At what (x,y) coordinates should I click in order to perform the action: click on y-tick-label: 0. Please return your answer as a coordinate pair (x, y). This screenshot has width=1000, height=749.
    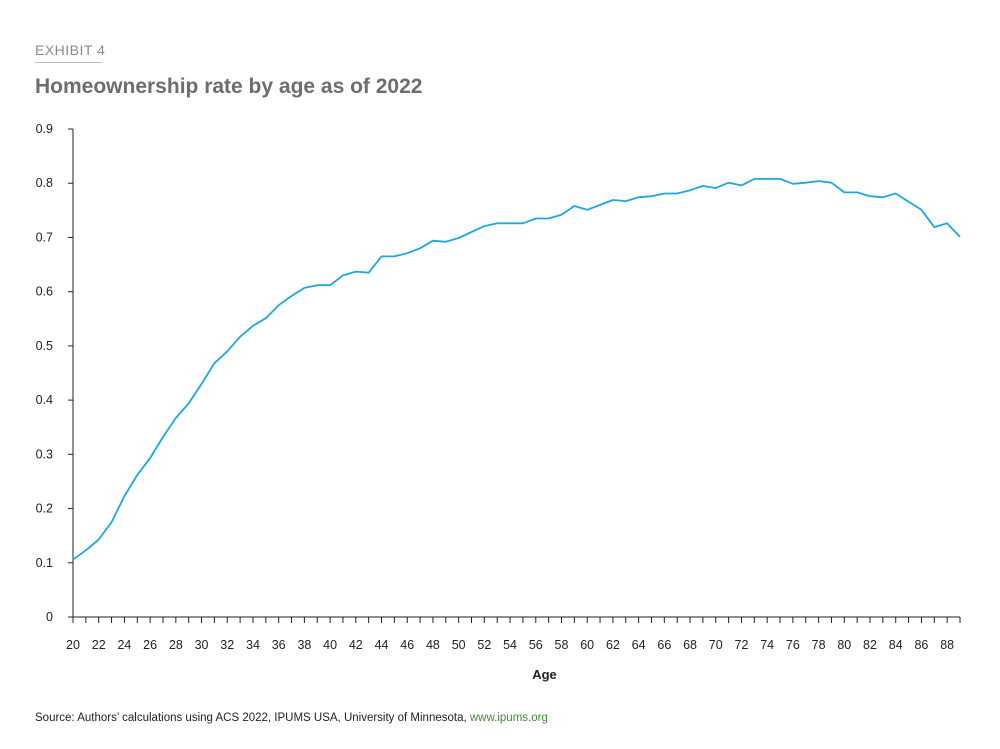
    Looking at the image, I should click on (49, 617).